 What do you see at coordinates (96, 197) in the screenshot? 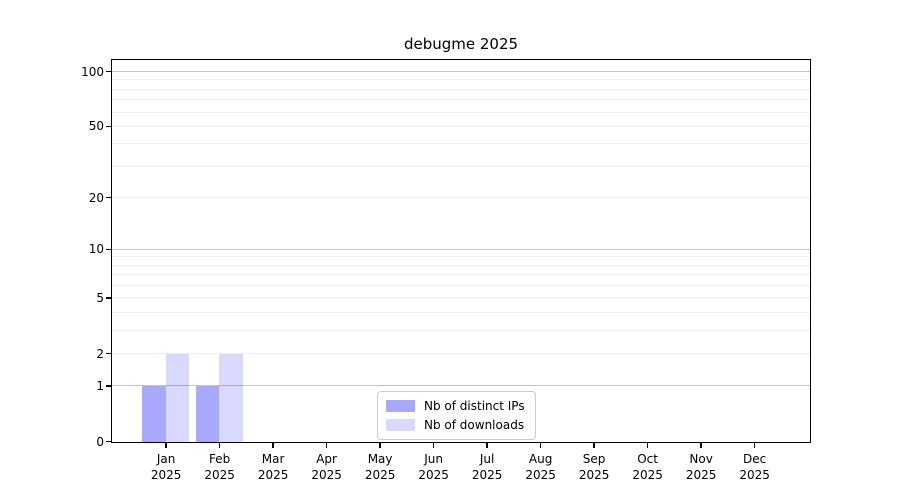
I see `y-tick-label: 20` at bounding box center [96, 197].